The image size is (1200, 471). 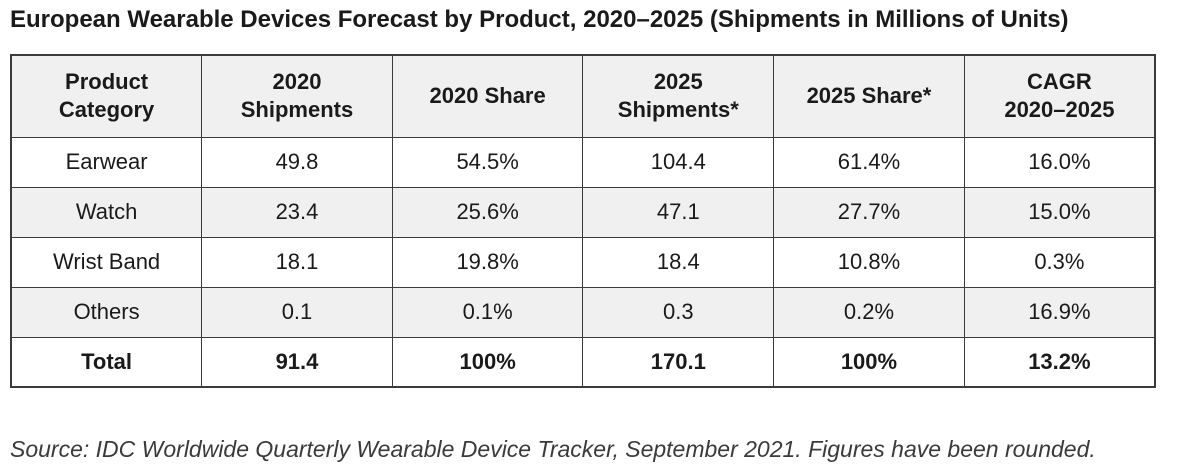 I want to click on header-line: Category, so click(x=106, y=110).